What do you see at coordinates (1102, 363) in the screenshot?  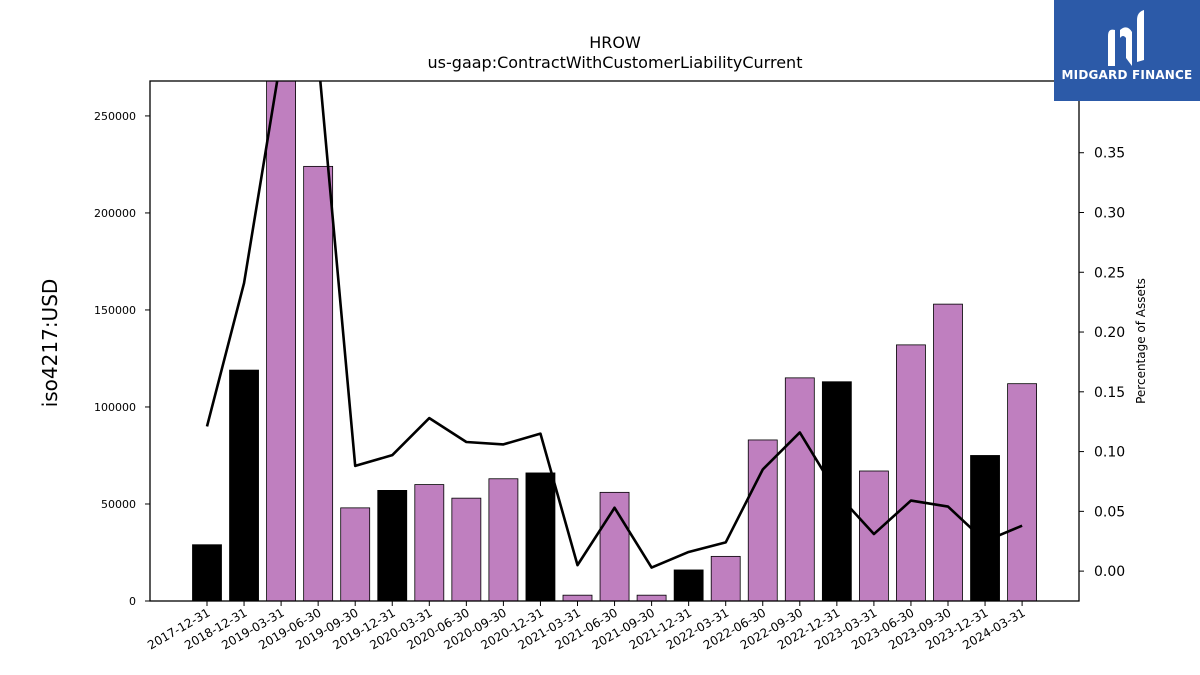 I see `right-axis-ticks: 0.00 0.05 0.10 0.15 0.20 0.25 0.30 0.35` at bounding box center [1102, 363].